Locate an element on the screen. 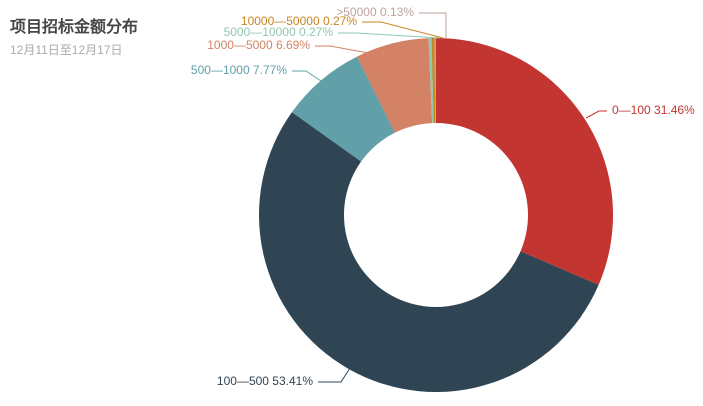 Image resolution: width=703 pixels, height=406 pixels. pie-label-5: 10000—50000 0.27% is located at coordinates (299, 21).